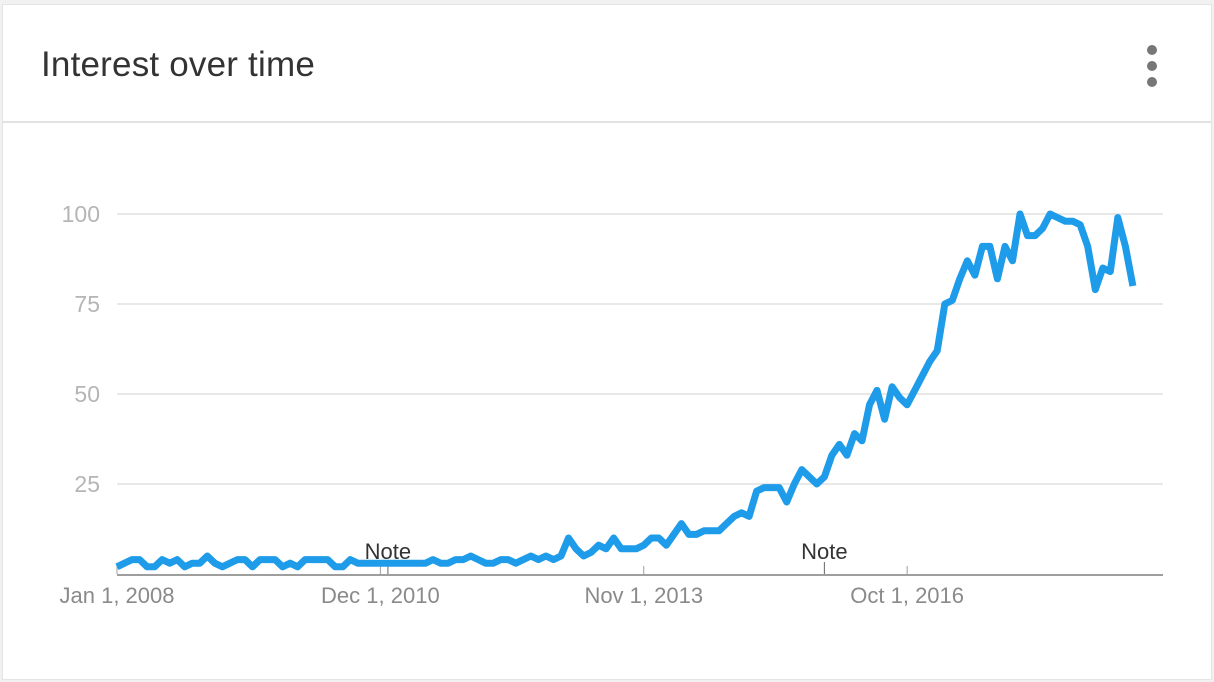 The width and height of the screenshot is (1214, 682). What do you see at coordinates (178, 64) in the screenshot?
I see `card-title: Interest over time` at bounding box center [178, 64].